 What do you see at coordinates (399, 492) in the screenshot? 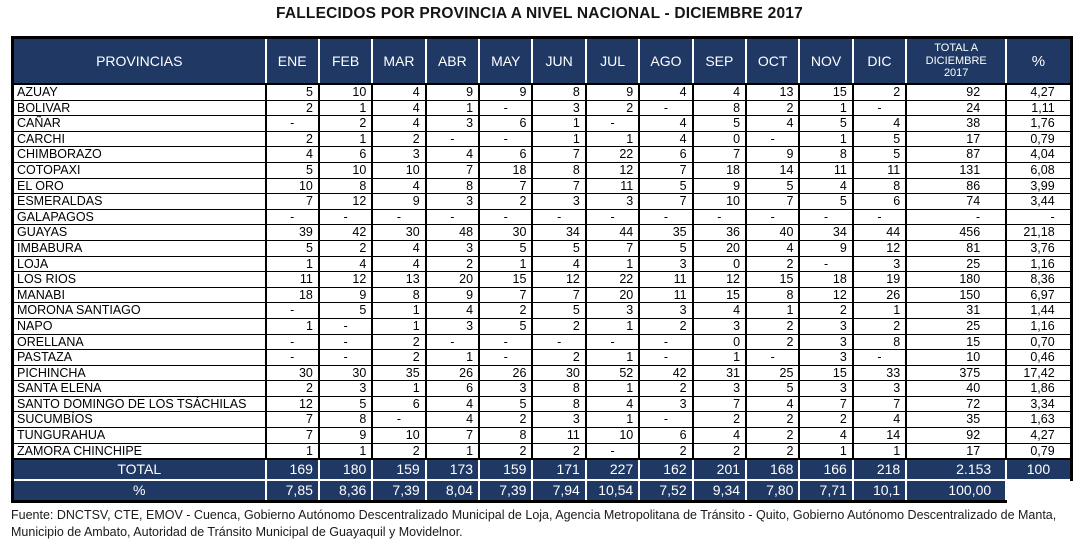
I see `footer-month-value: 7,39` at bounding box center [399, 492].